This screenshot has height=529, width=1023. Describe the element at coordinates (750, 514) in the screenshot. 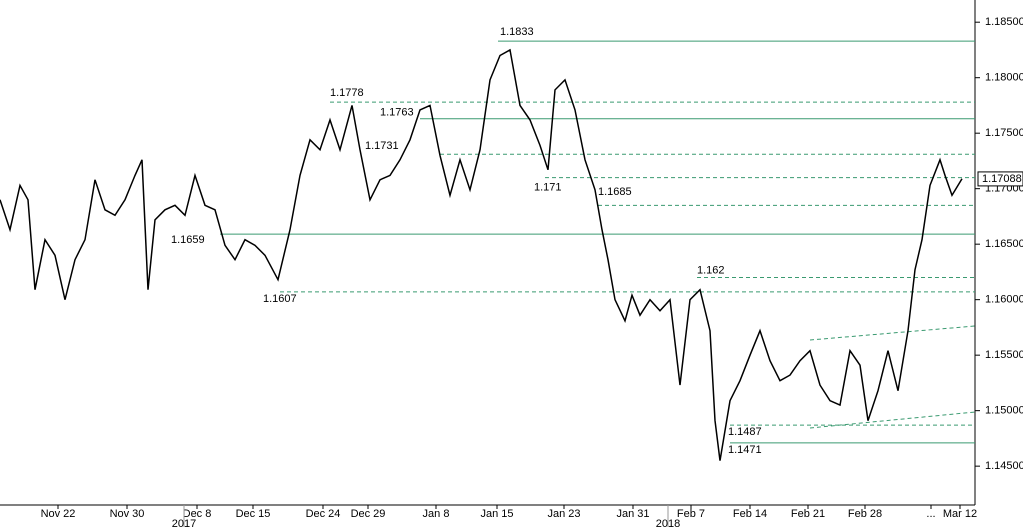

I see `x-tick-label: Feb 14` at that location.